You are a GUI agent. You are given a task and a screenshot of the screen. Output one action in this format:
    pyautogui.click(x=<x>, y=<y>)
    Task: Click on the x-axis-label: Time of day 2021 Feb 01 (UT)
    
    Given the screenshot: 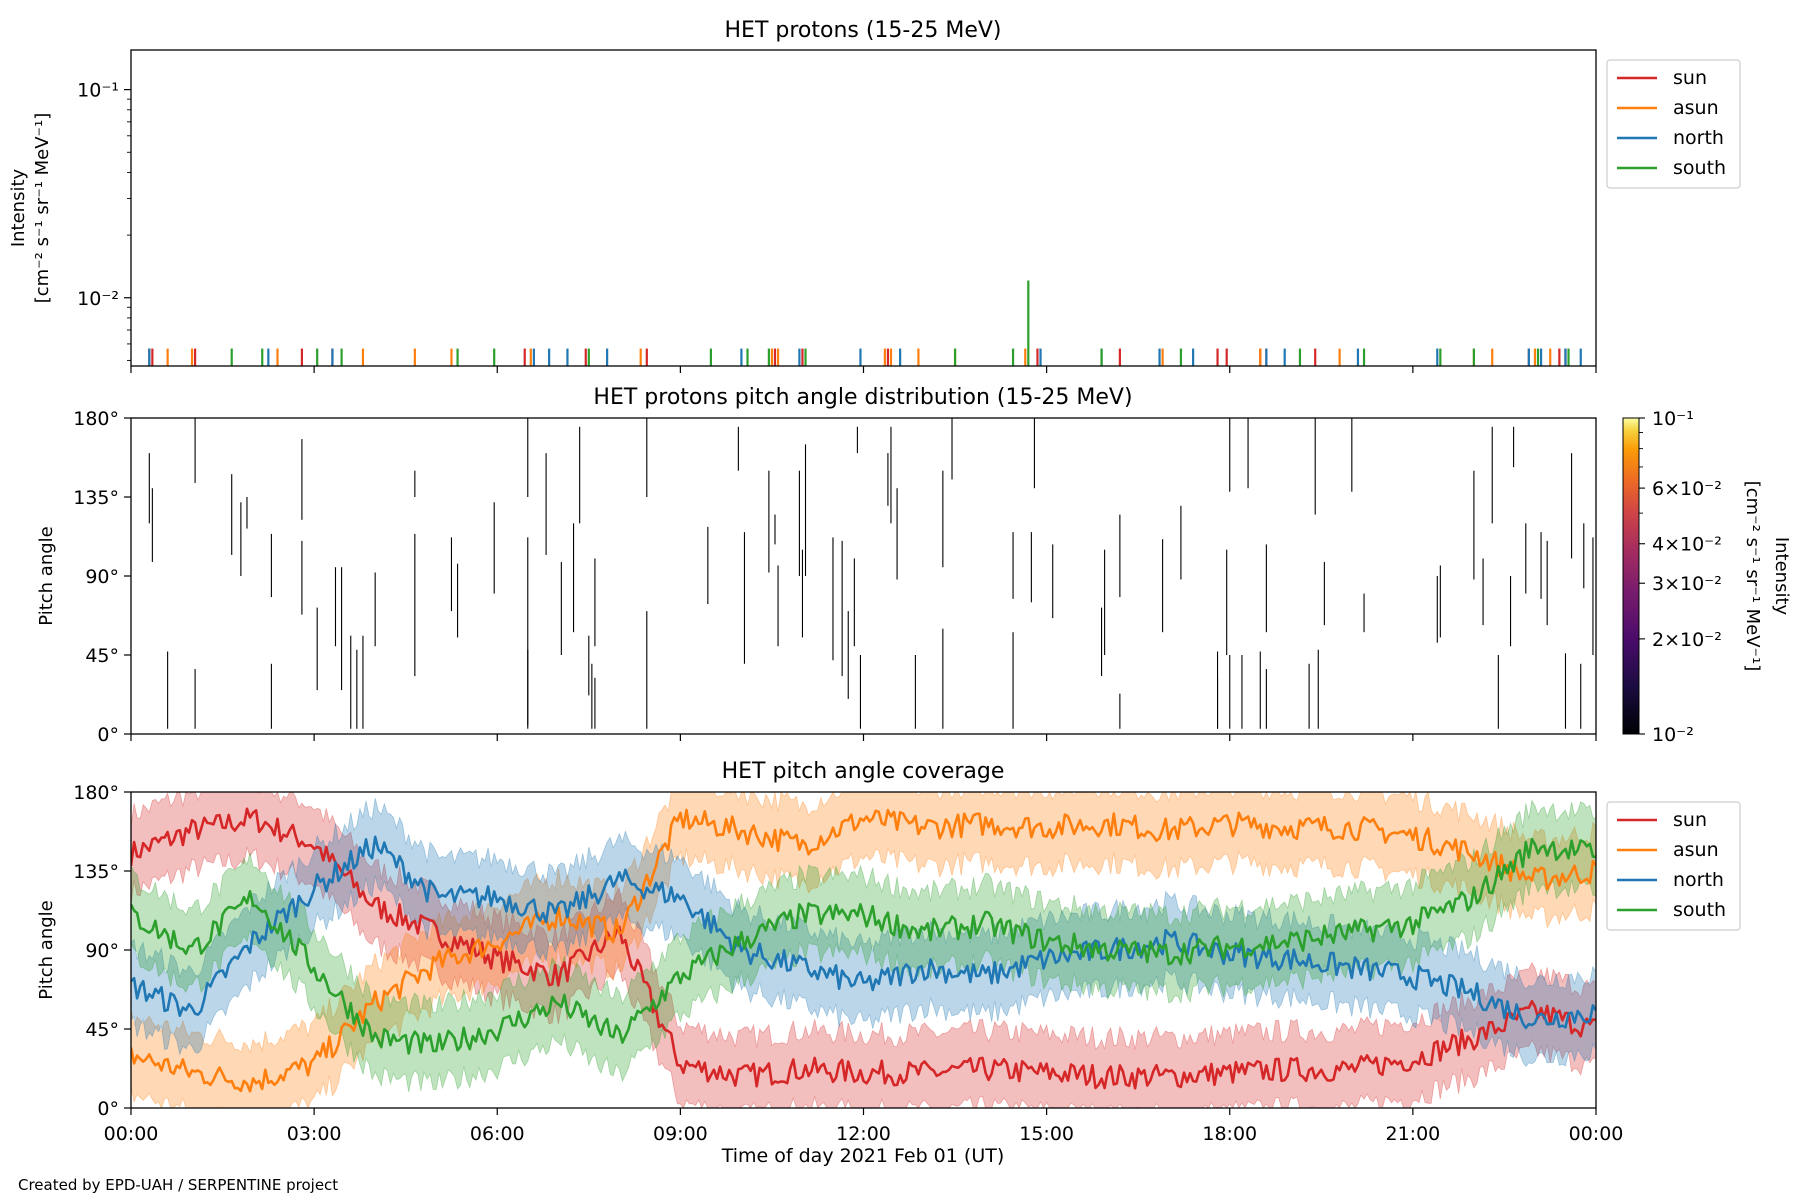 What is the action you would take?
    pyautogui.click(x=863, y=1156)
    